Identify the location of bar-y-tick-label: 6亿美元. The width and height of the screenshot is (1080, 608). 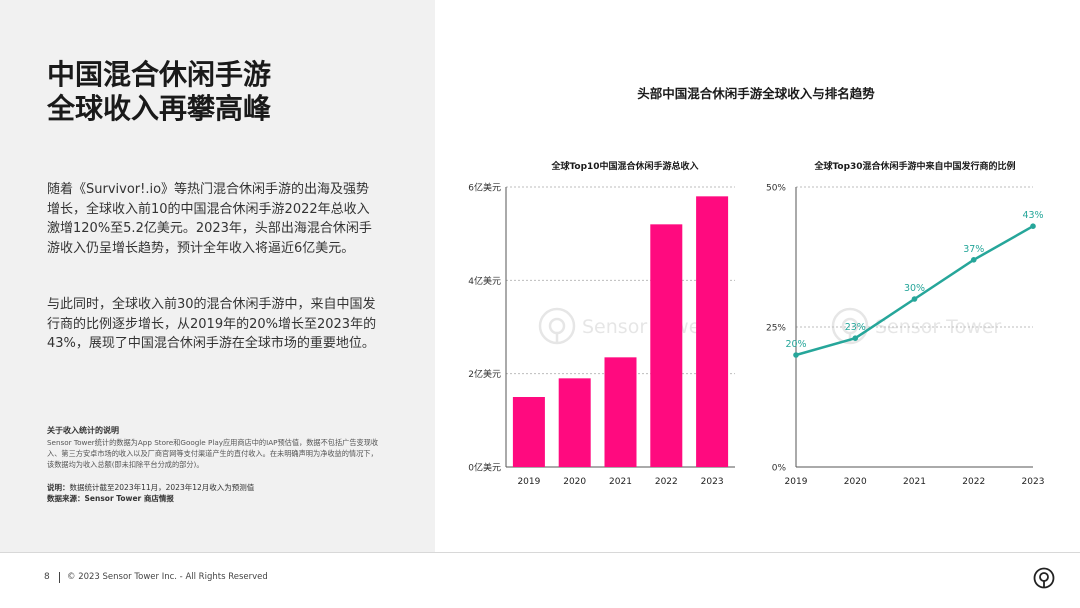
(484, 188).